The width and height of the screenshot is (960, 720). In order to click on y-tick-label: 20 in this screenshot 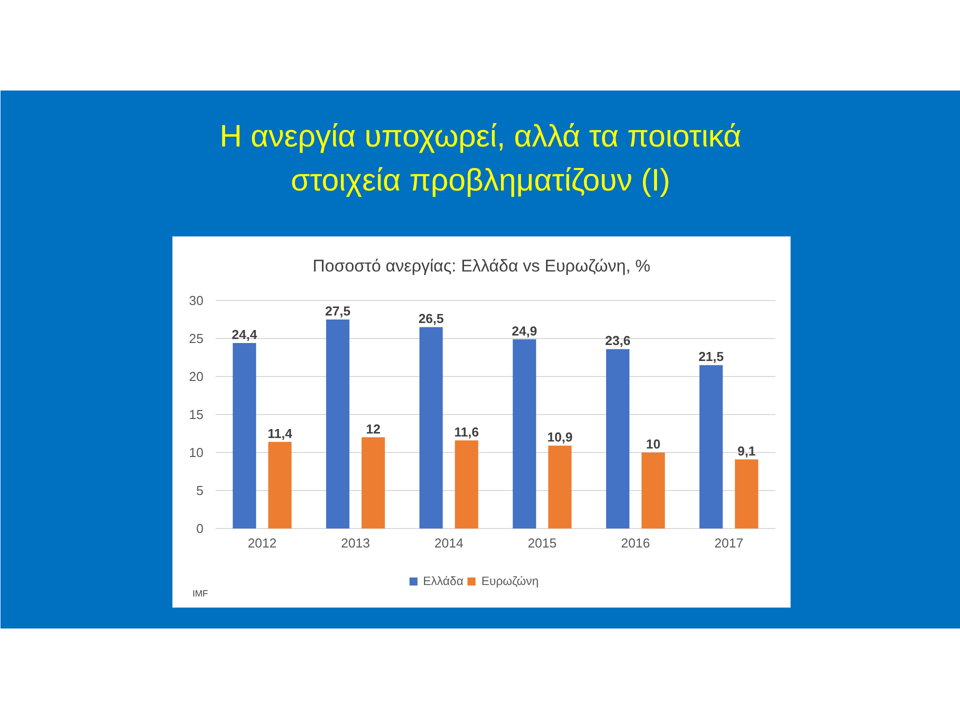, I will do `click(196, 376)`.